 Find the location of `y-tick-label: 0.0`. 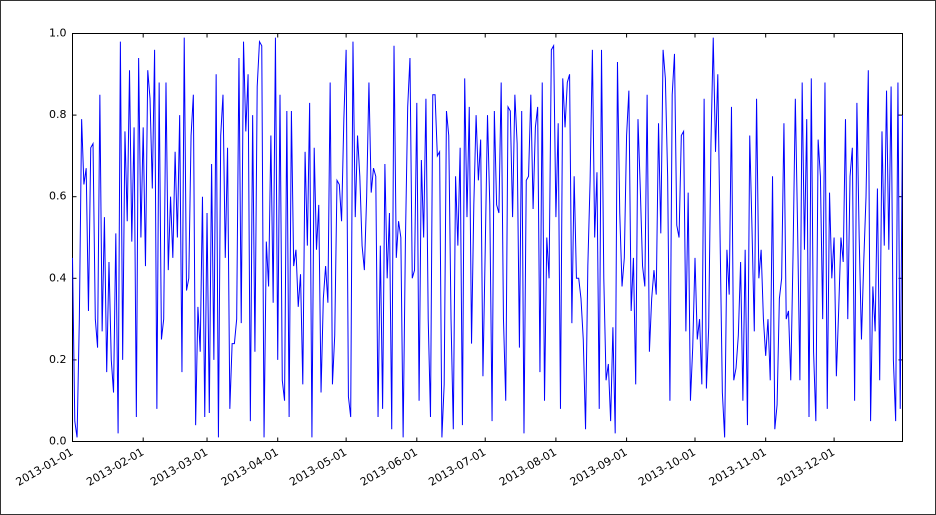

y-tick-label: 0.0 is located at coordinates (58, 441).